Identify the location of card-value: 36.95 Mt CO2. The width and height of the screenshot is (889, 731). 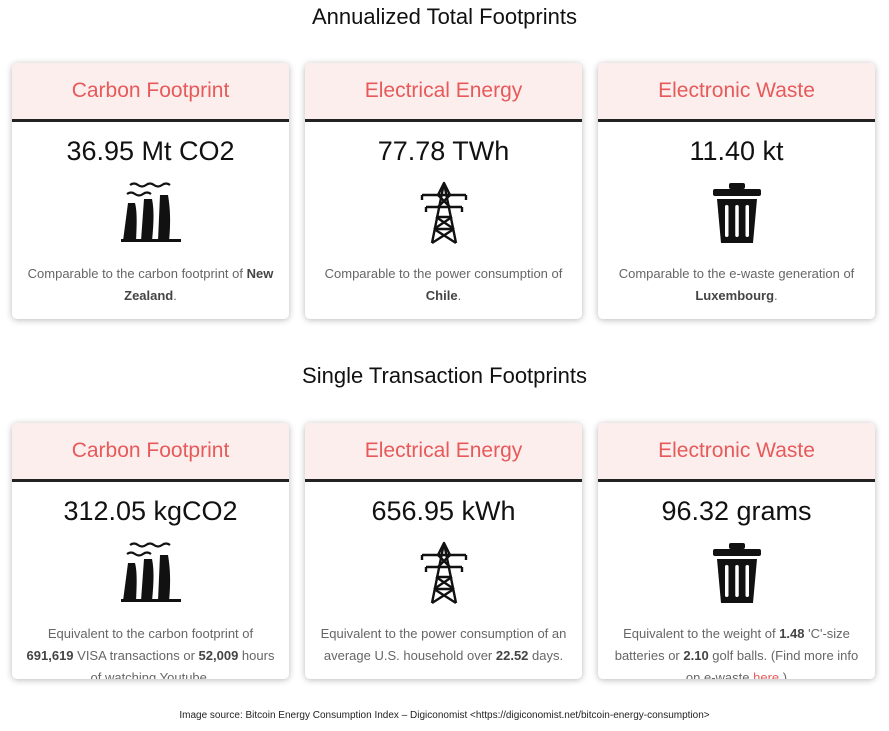
(150, 151).